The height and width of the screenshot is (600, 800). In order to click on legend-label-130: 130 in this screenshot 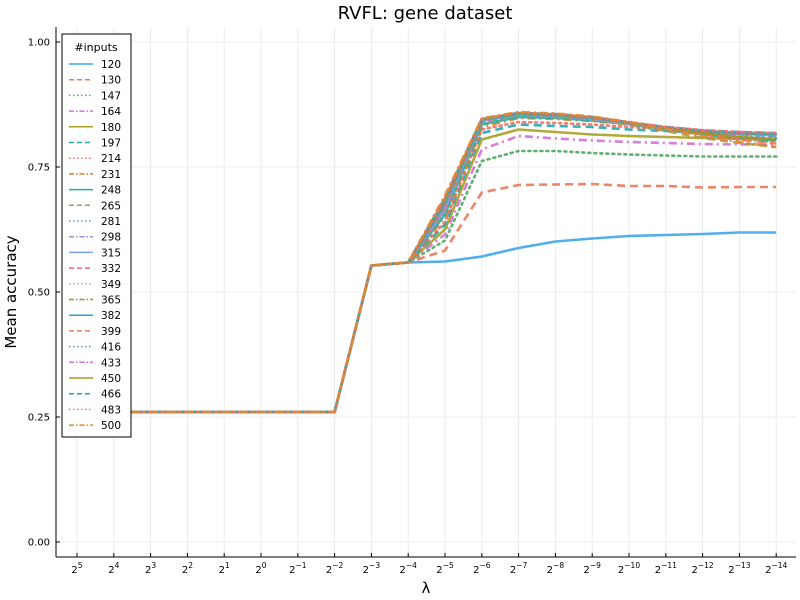, I will do `click(111, 81)`.